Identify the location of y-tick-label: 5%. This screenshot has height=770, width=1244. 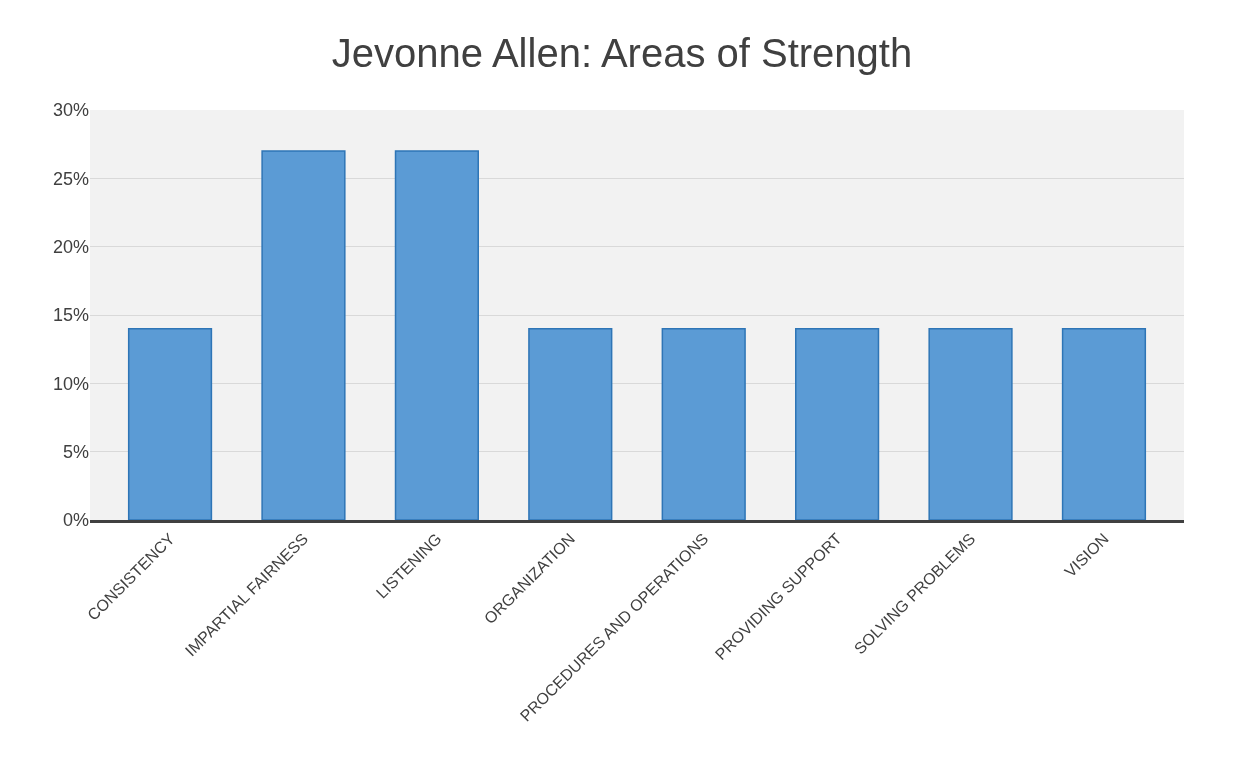
(75, 451).